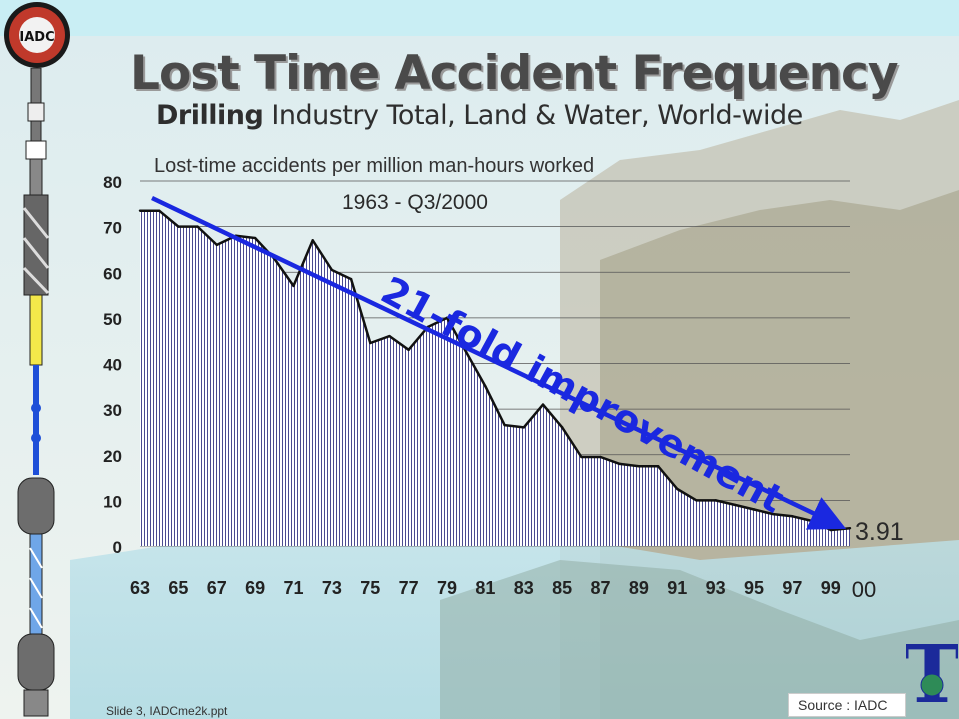  What do you see at coordinates (601, 588) in the screenshot?
I see `x-tick-label: 87` at bounding box center [601, 588].